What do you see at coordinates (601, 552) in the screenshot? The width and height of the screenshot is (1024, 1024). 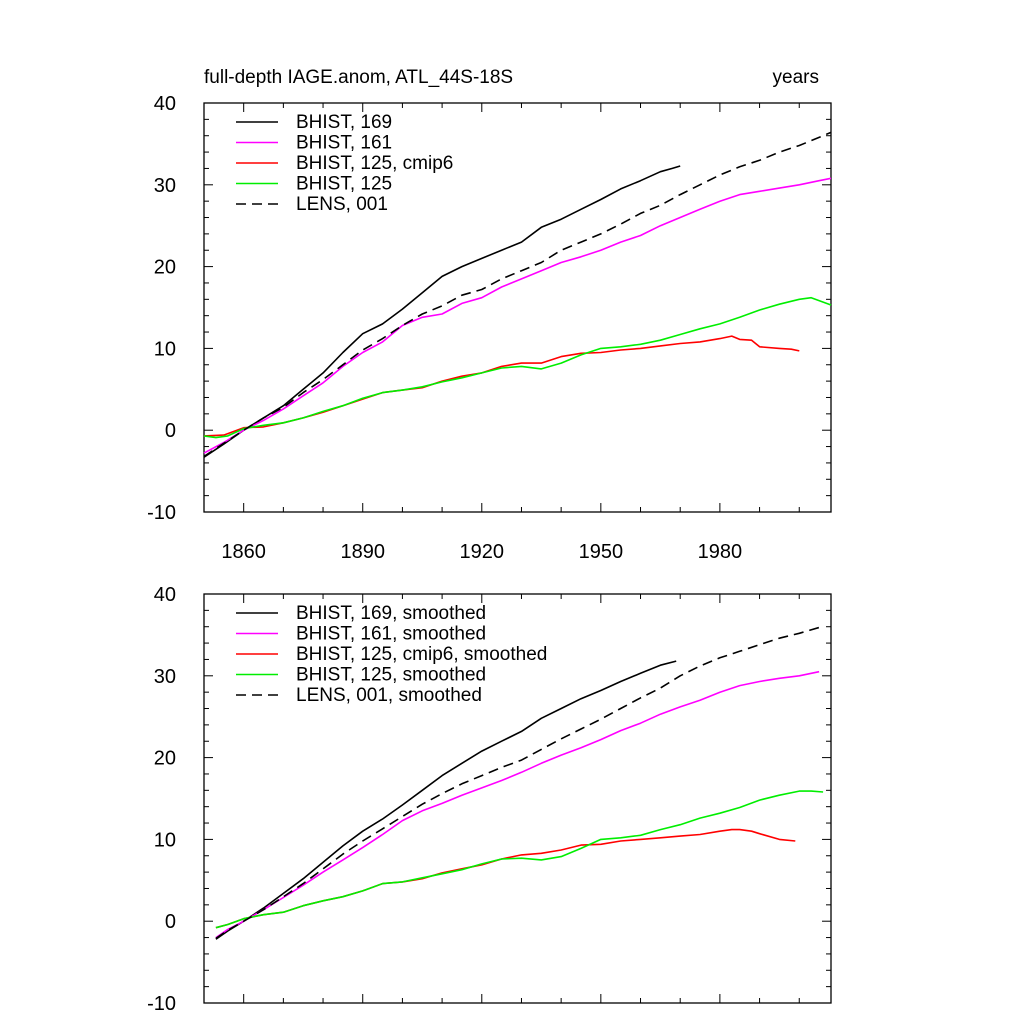 I see `x-tick-label: 1950` at bounding box center [601, 552].